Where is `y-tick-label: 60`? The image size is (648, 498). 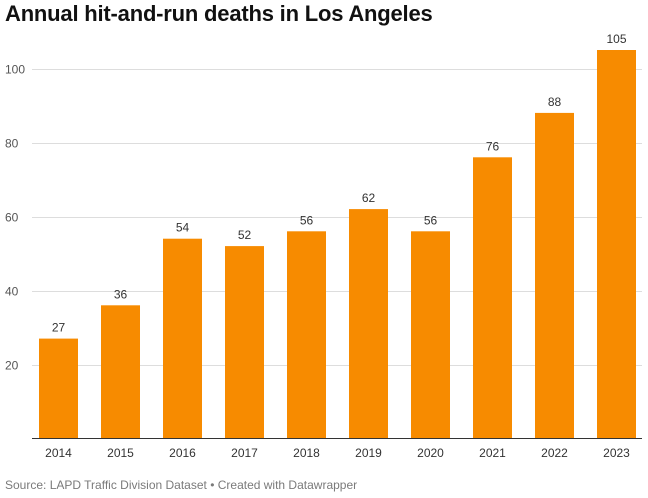 y-tick-label: 60 is located at coordinates (12, 218).